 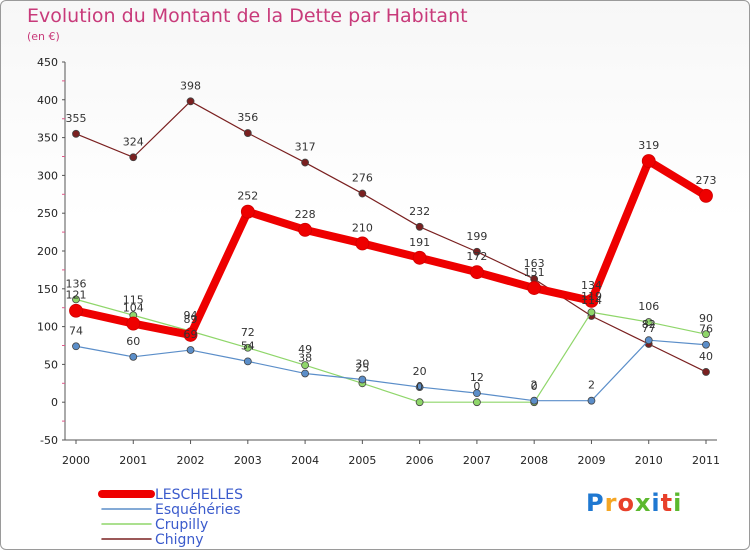 What do you see at coordinates (420, 460) in the screenshot?
I see `x-tick-label: 2006` at bounding box center [420, 460].